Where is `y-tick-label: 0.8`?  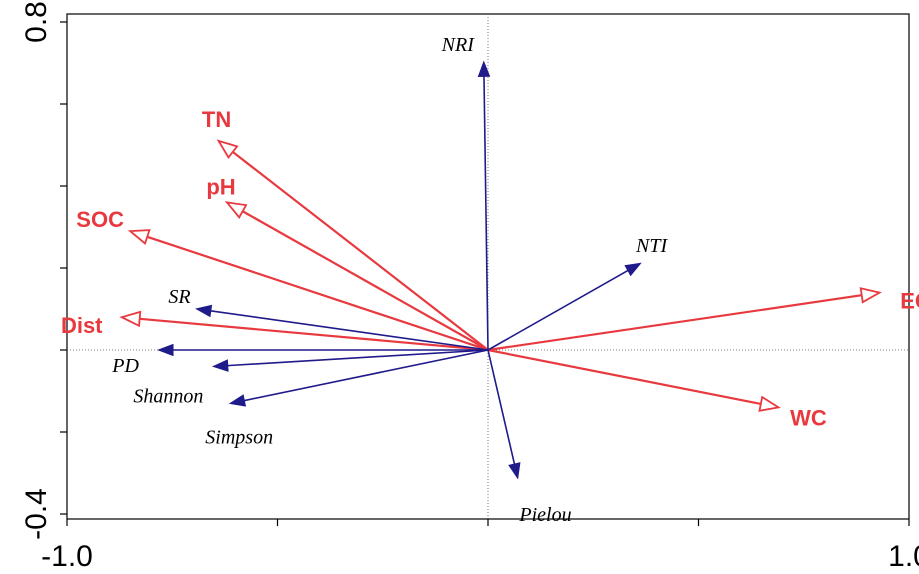 y-tick-label: 0.8 is located at coordinates (36, 22).